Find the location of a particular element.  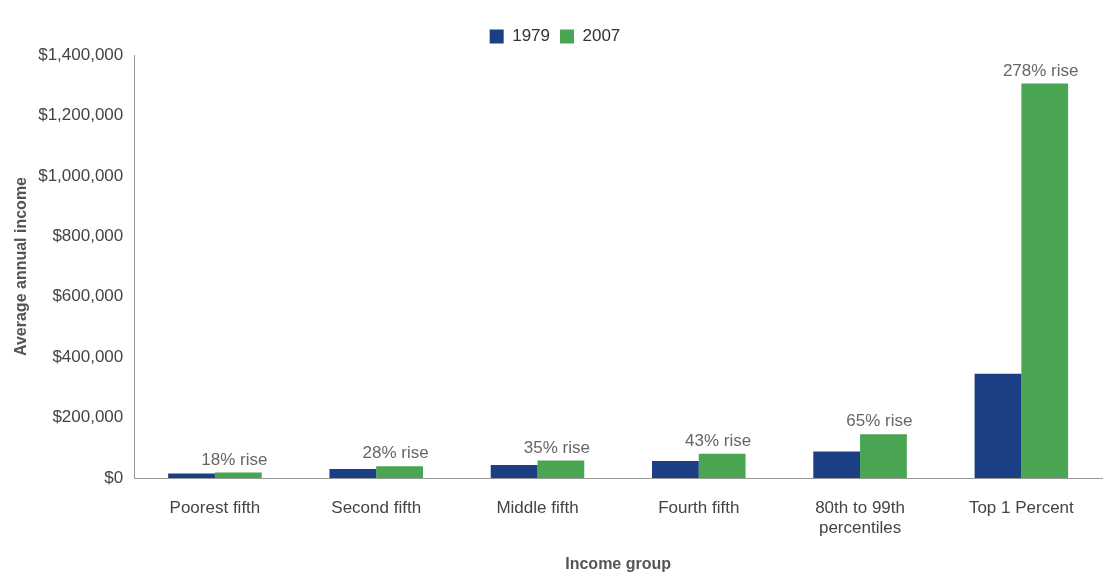

y-tick-label: $800,000 is located at coordinates (88, 235).